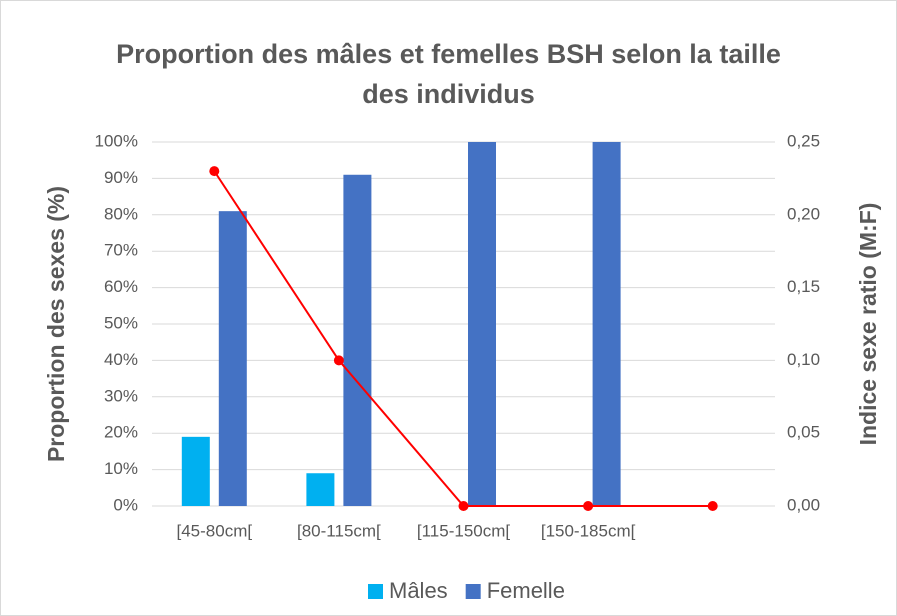 The height and width of the screenshot is (616, 897). What do you see at coordinates (116, 140) in the screenshot?
I see `y-tick-label: 100%` at bounding box center [116, 140].